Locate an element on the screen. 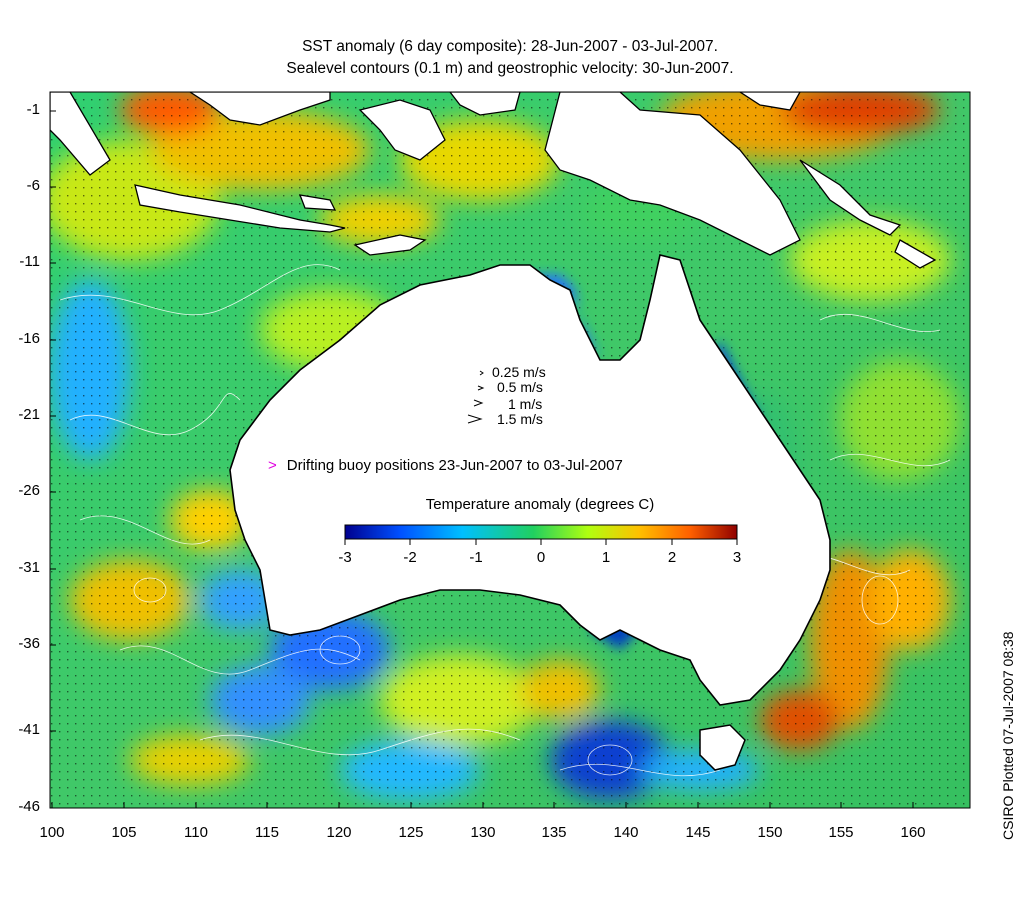 The height and width of the screenshot is (900, 1020). y-tick-label: -21 is located at coordinates (29, 414).